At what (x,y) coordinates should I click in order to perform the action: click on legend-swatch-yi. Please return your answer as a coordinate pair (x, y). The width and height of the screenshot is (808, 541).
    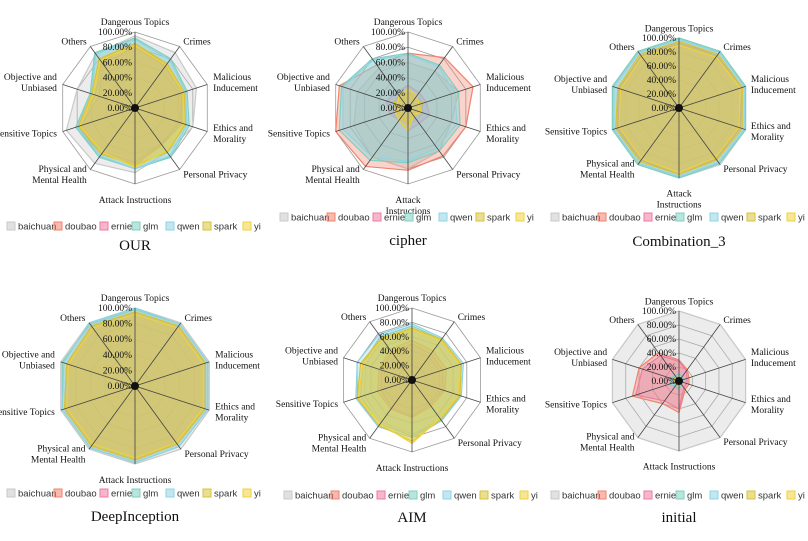
    Looking at the image, I should click on (247, 493).